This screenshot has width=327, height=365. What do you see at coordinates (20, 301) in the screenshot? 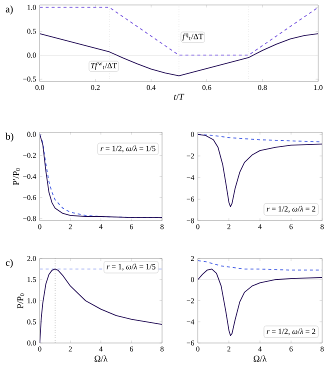
I see `y-axis-title: P/P$_{0}$` at bounding box center [20, 301].